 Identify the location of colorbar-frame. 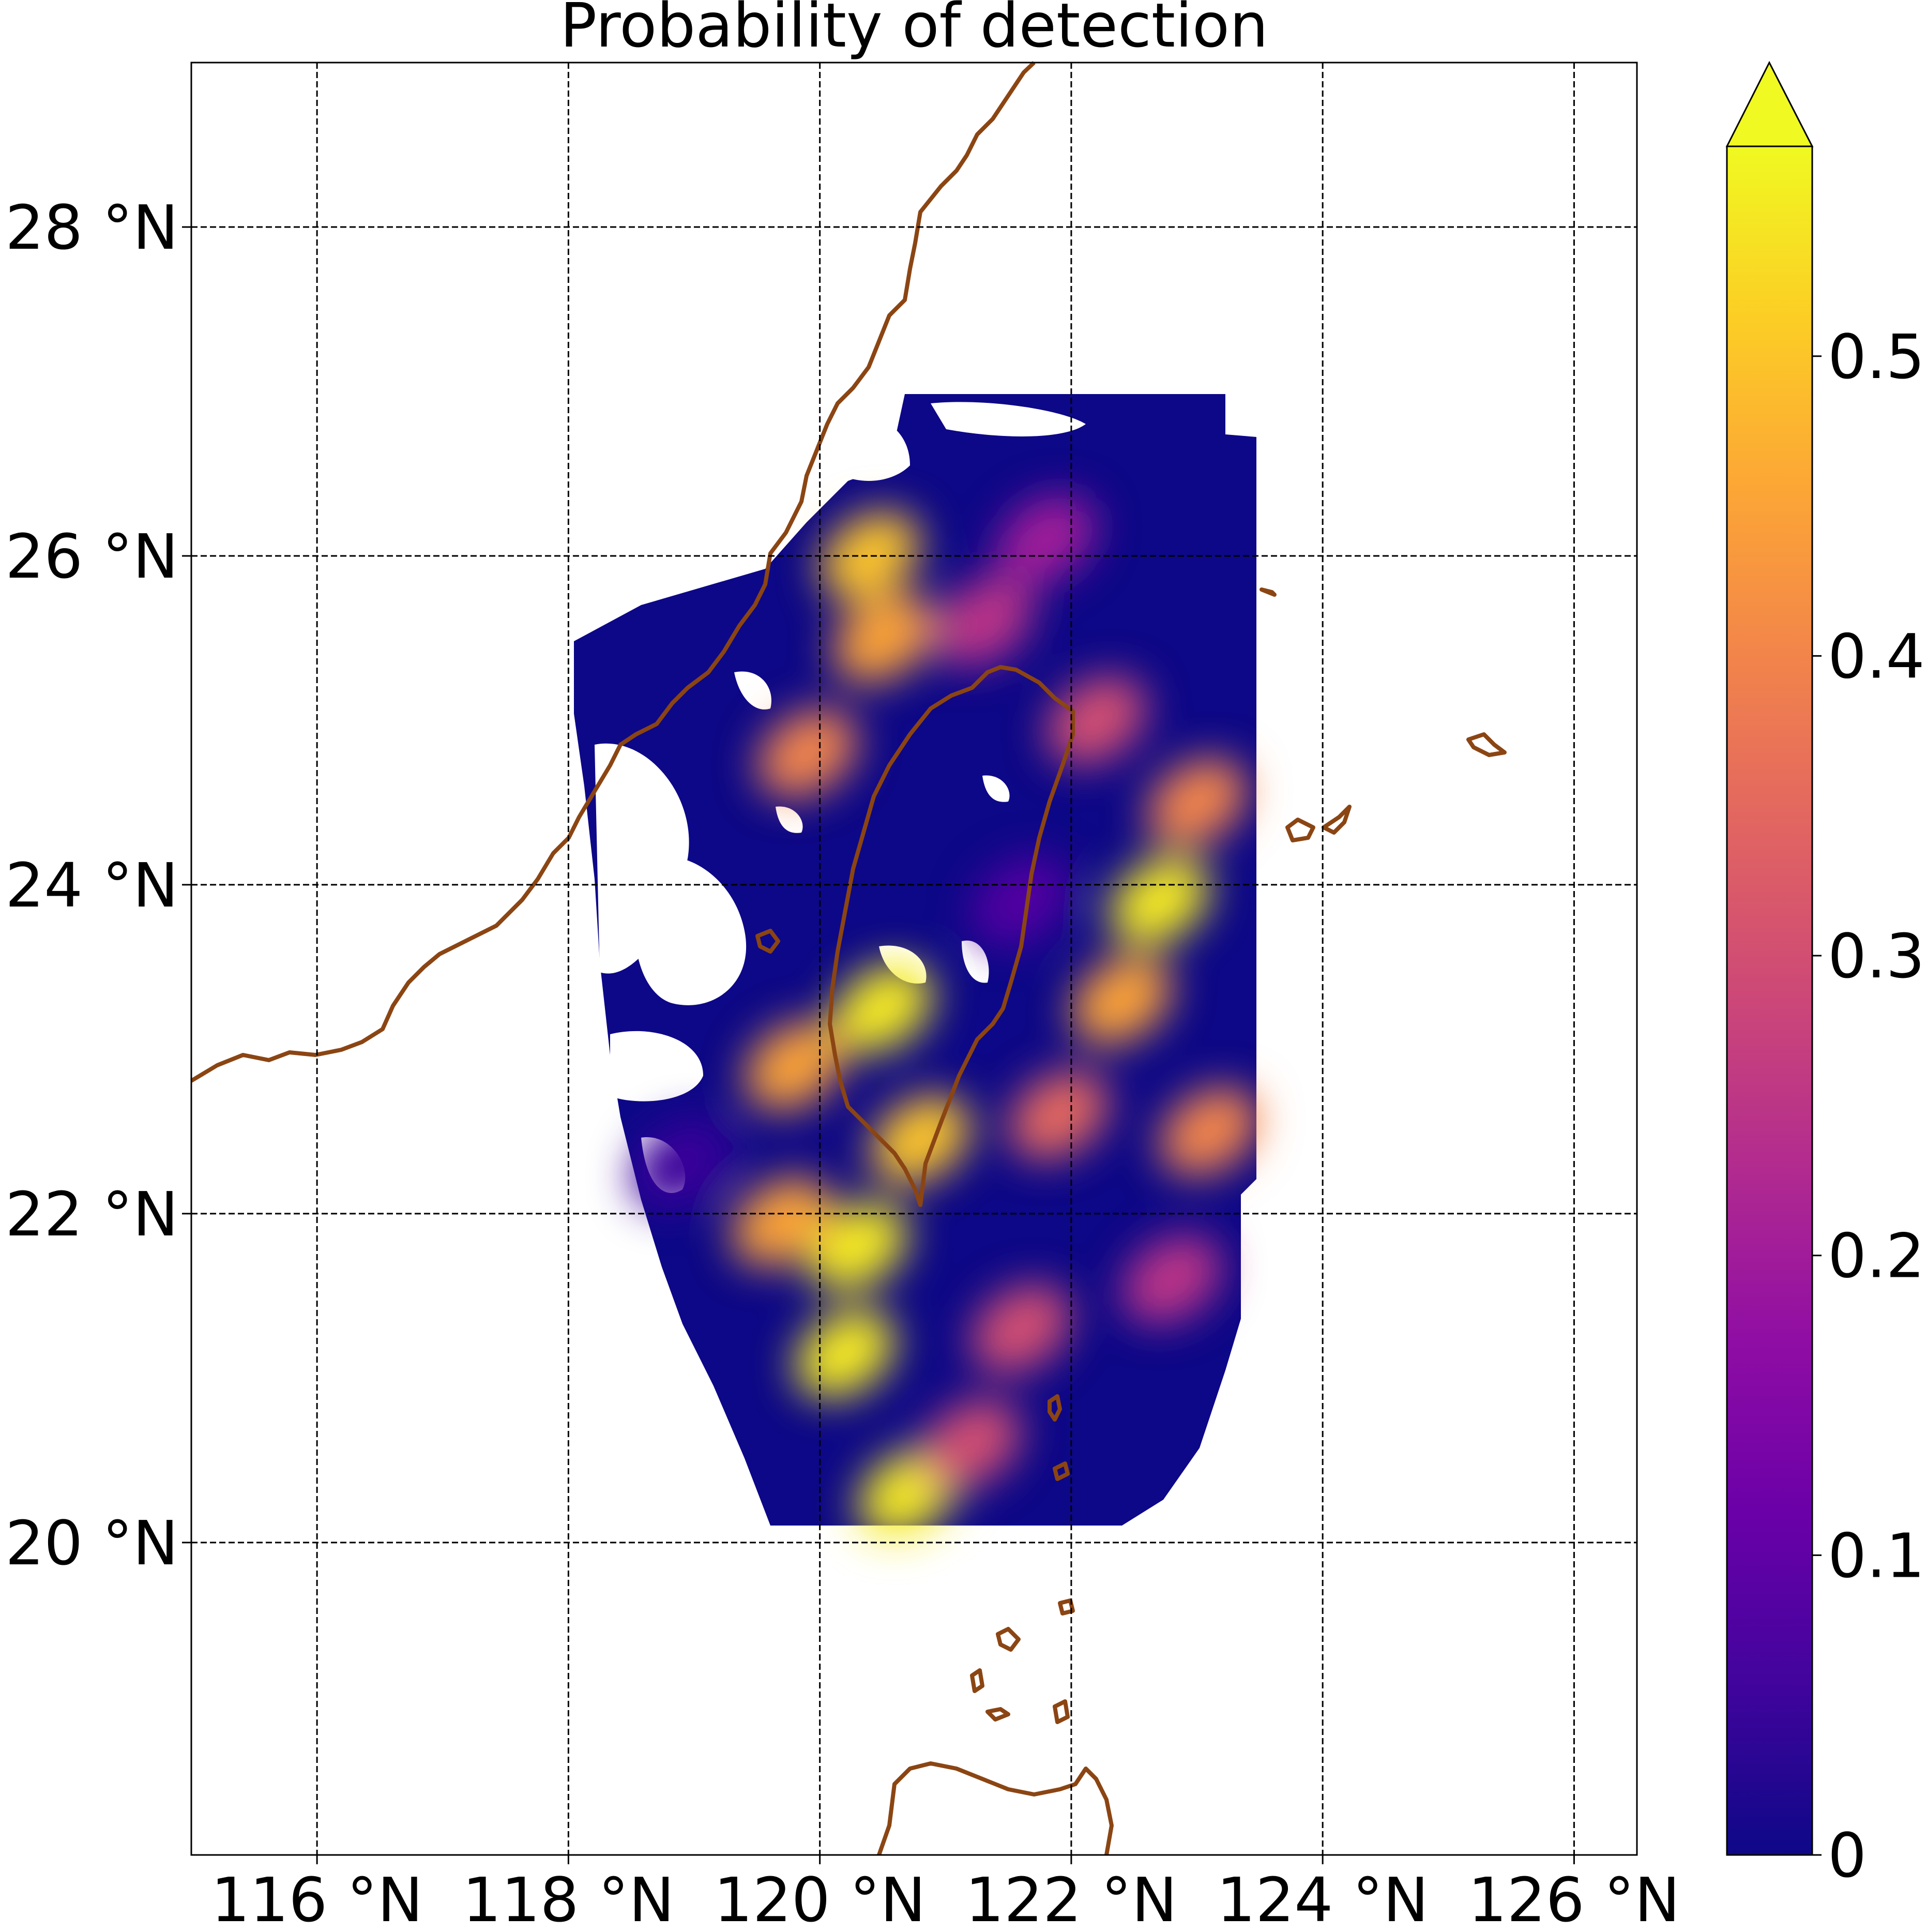
(1769, 1001).